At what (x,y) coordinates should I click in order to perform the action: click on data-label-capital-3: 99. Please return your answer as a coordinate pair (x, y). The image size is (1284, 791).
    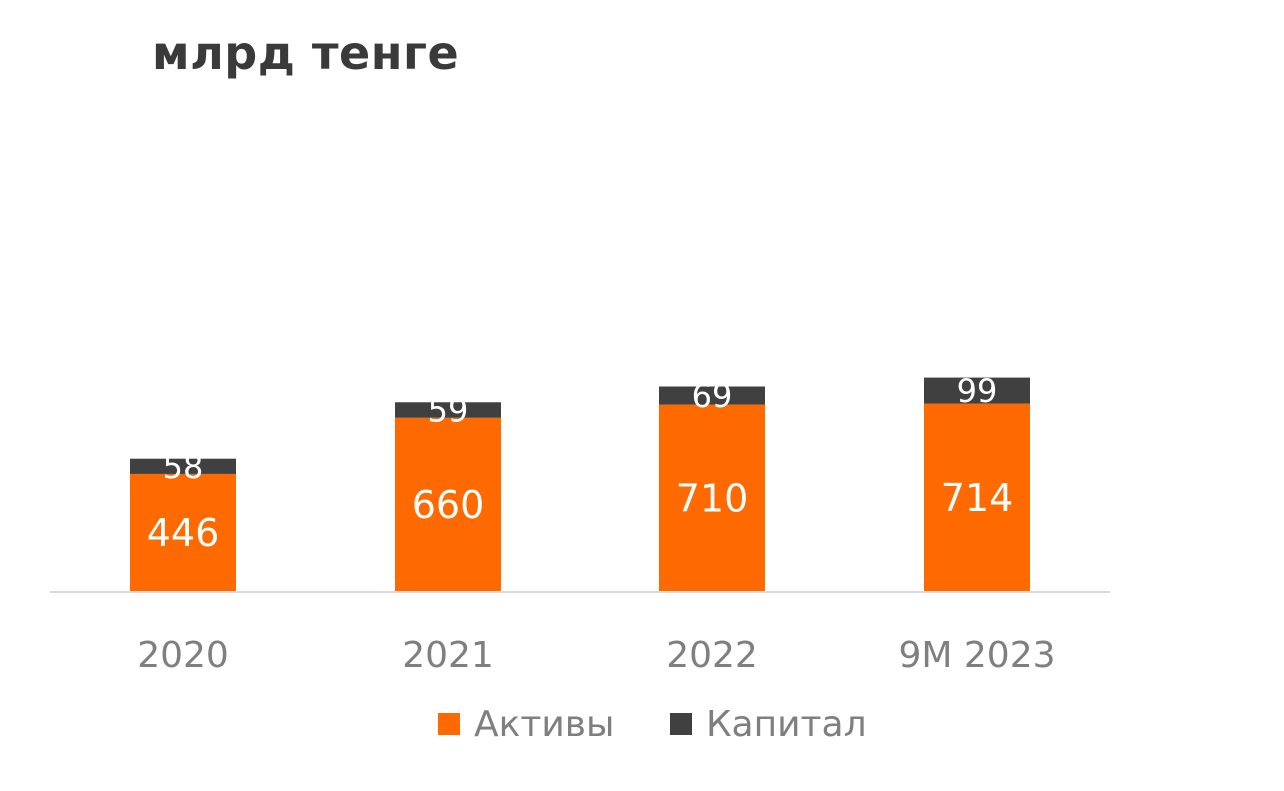
    Looking at the image, I should click on (977, 391).